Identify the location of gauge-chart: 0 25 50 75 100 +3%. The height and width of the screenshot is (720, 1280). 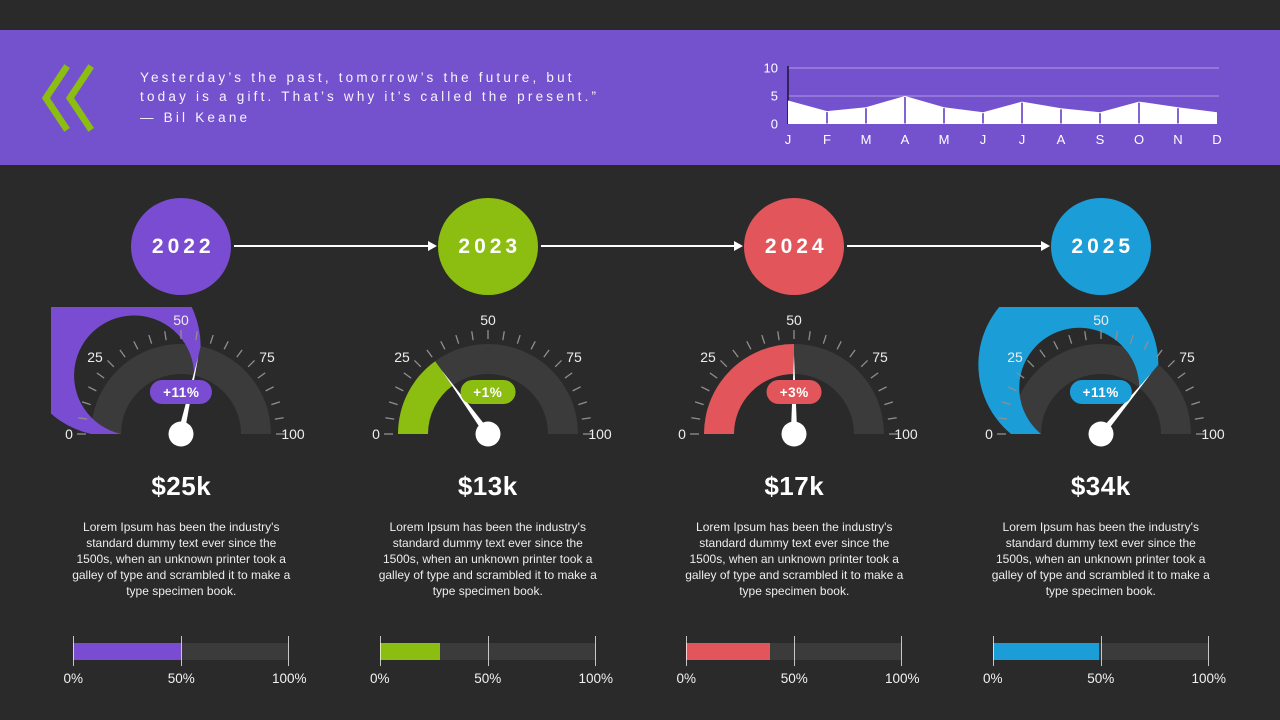
(794, 382).